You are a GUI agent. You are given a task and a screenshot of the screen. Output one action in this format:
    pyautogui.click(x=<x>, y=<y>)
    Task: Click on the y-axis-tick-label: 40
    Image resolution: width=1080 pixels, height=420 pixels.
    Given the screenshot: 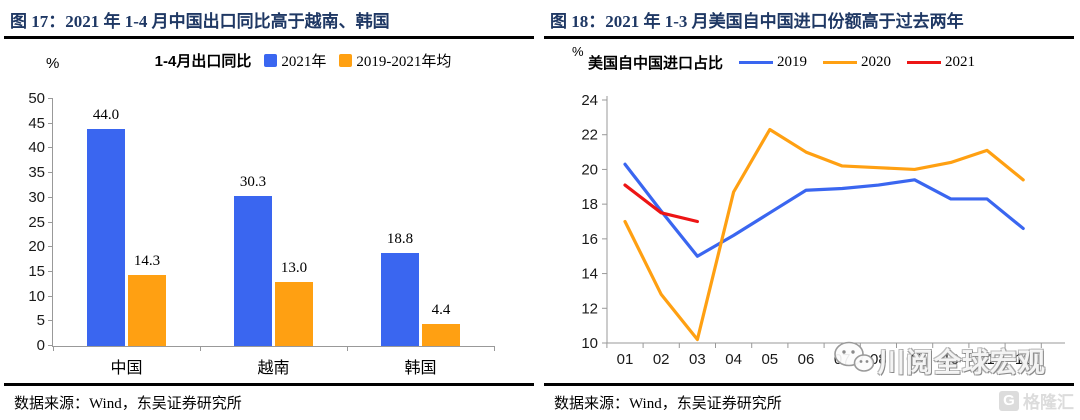 What is the action you would take?
    pyautogui.click(x=36, y=148)
    